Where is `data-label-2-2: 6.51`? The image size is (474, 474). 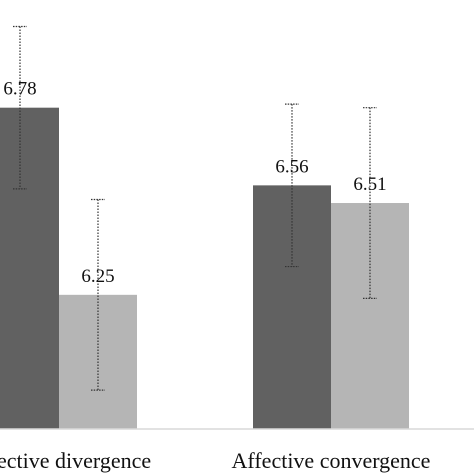 data-label-2-2: 6.51 is located at coordinates (369, 184).